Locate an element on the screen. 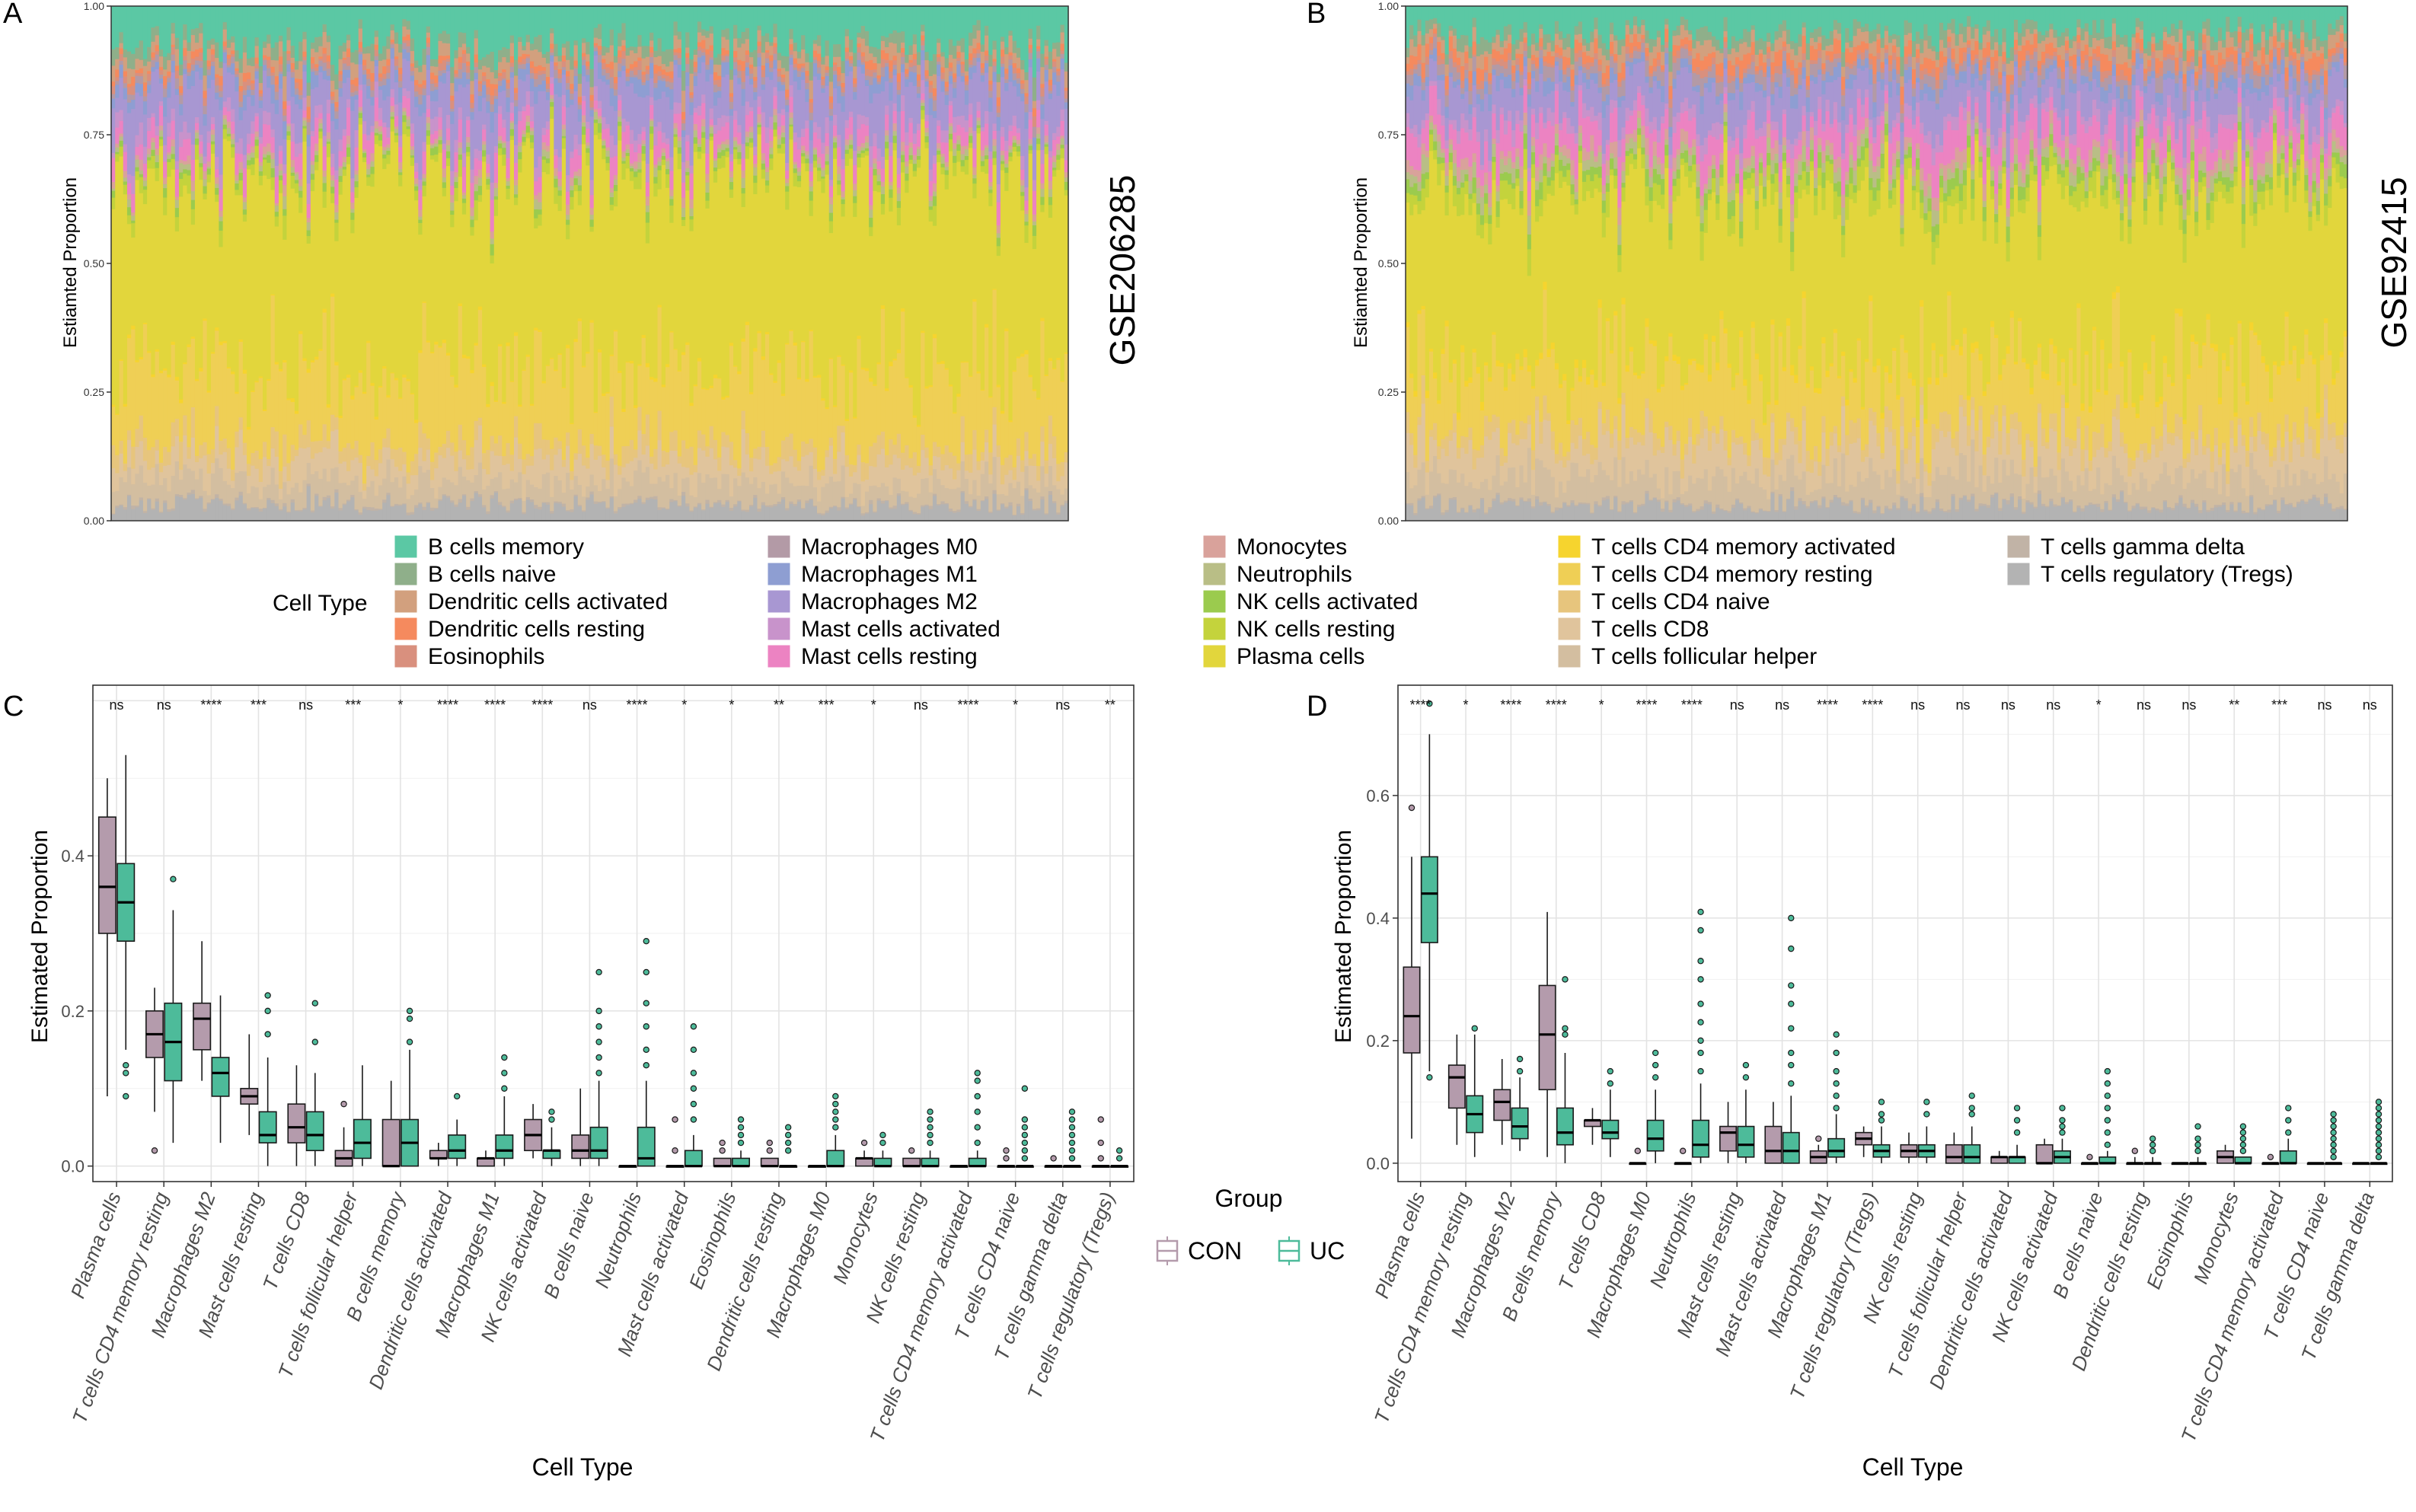  segment-neutrophils is located at coordinates (711, 130).